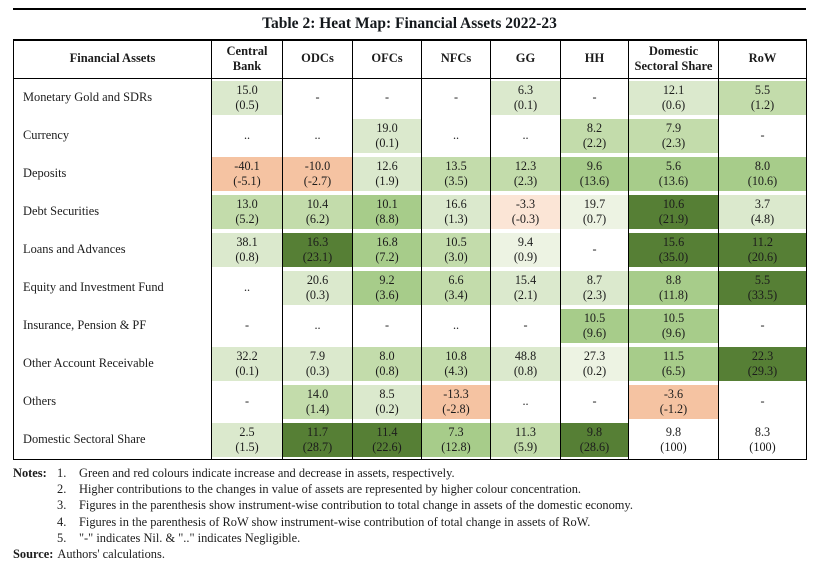  I want to click on cell-value: -3.6, so click(673, 393).